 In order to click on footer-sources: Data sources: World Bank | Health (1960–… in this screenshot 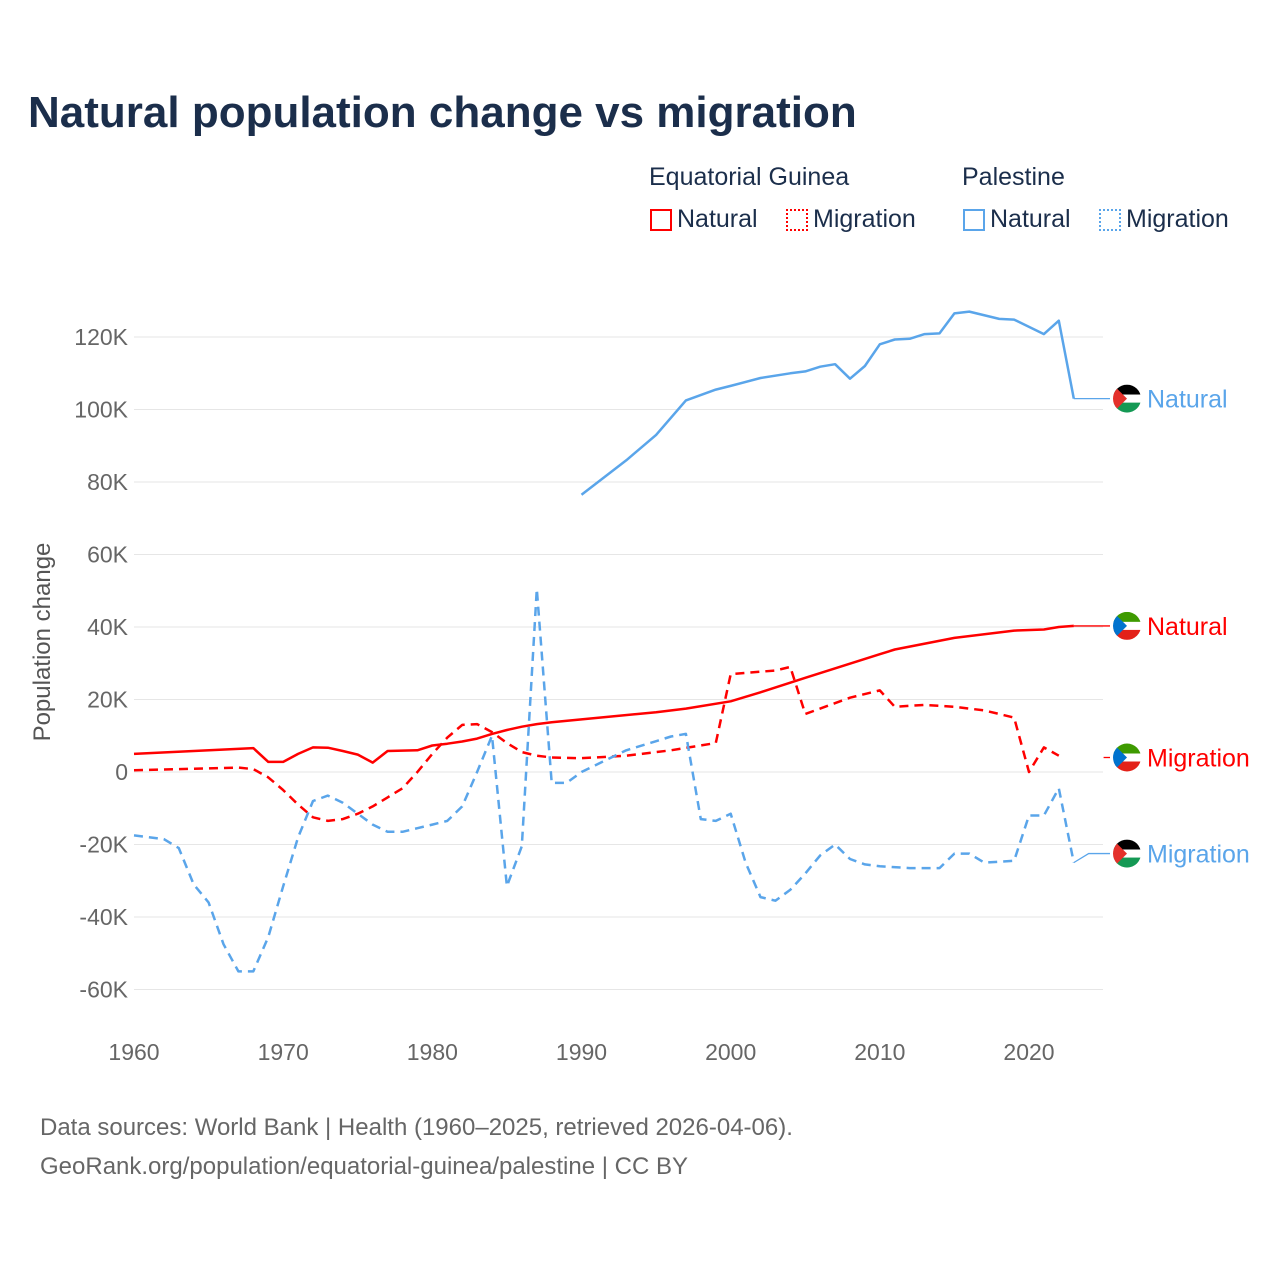, I will do `click(416, 1127)`.